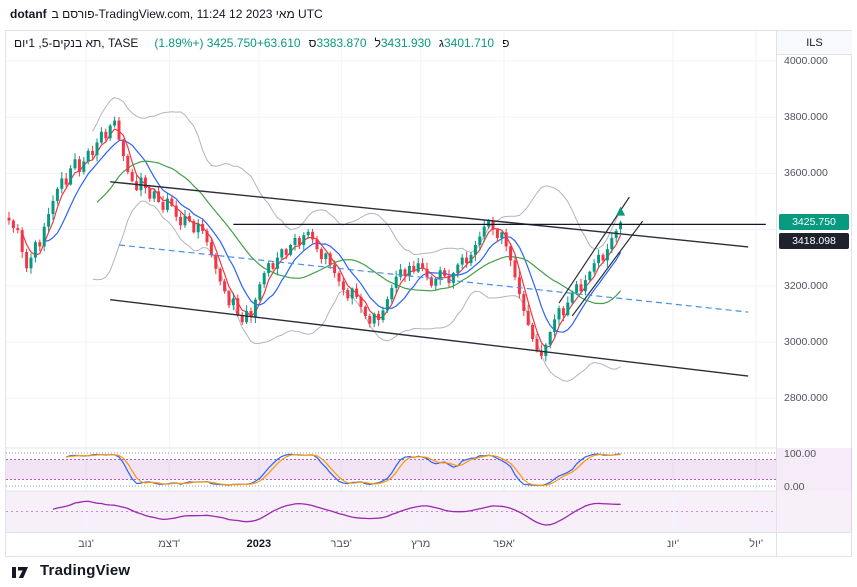 This screenshot has height=587, width=857. I want to click on price-tick-label: 4000.000, so click(806, 61).